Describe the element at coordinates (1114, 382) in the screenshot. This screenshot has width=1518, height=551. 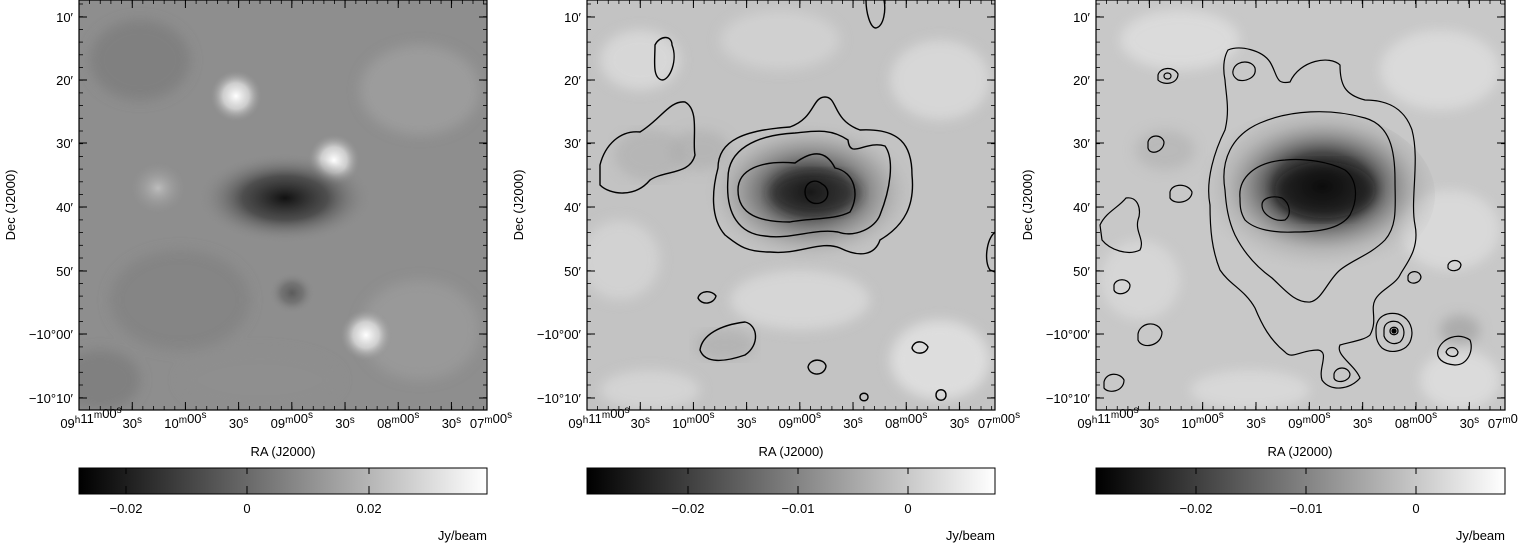
I see `contour-c-src6` at that location.